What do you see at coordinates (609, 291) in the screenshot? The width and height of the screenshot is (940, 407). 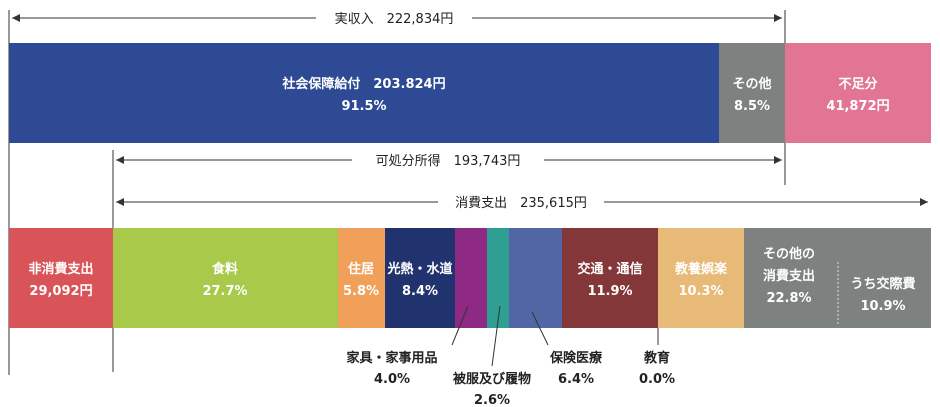 I see `transport-pct: 11.9%` at bounding box center [609, 291].